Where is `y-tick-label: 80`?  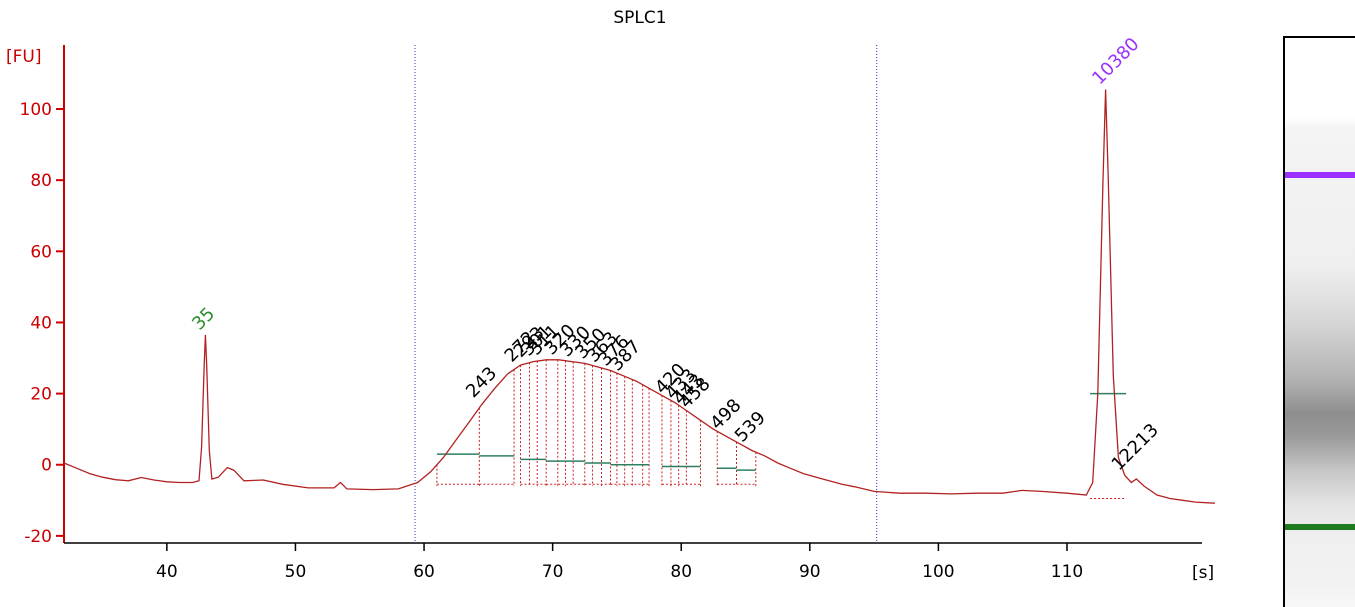
y-tick-label: 80 is located at coordinates (41, 181).